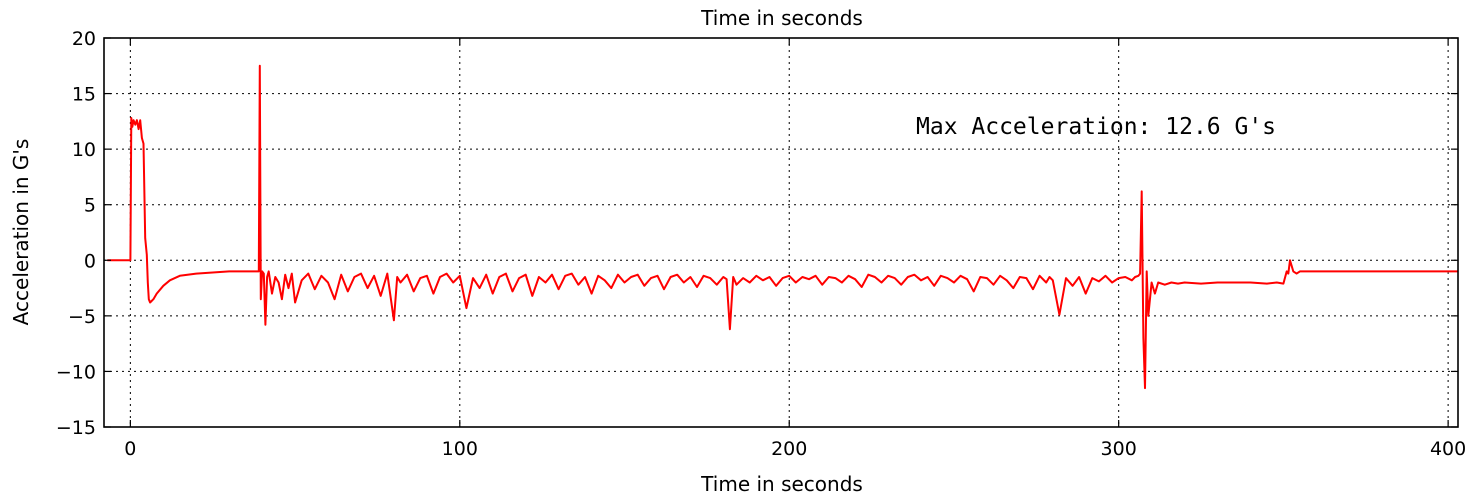 The height and width of the screenshot is (497, 1483). I want to click on x-tick-label: 0, so click(130, 449).